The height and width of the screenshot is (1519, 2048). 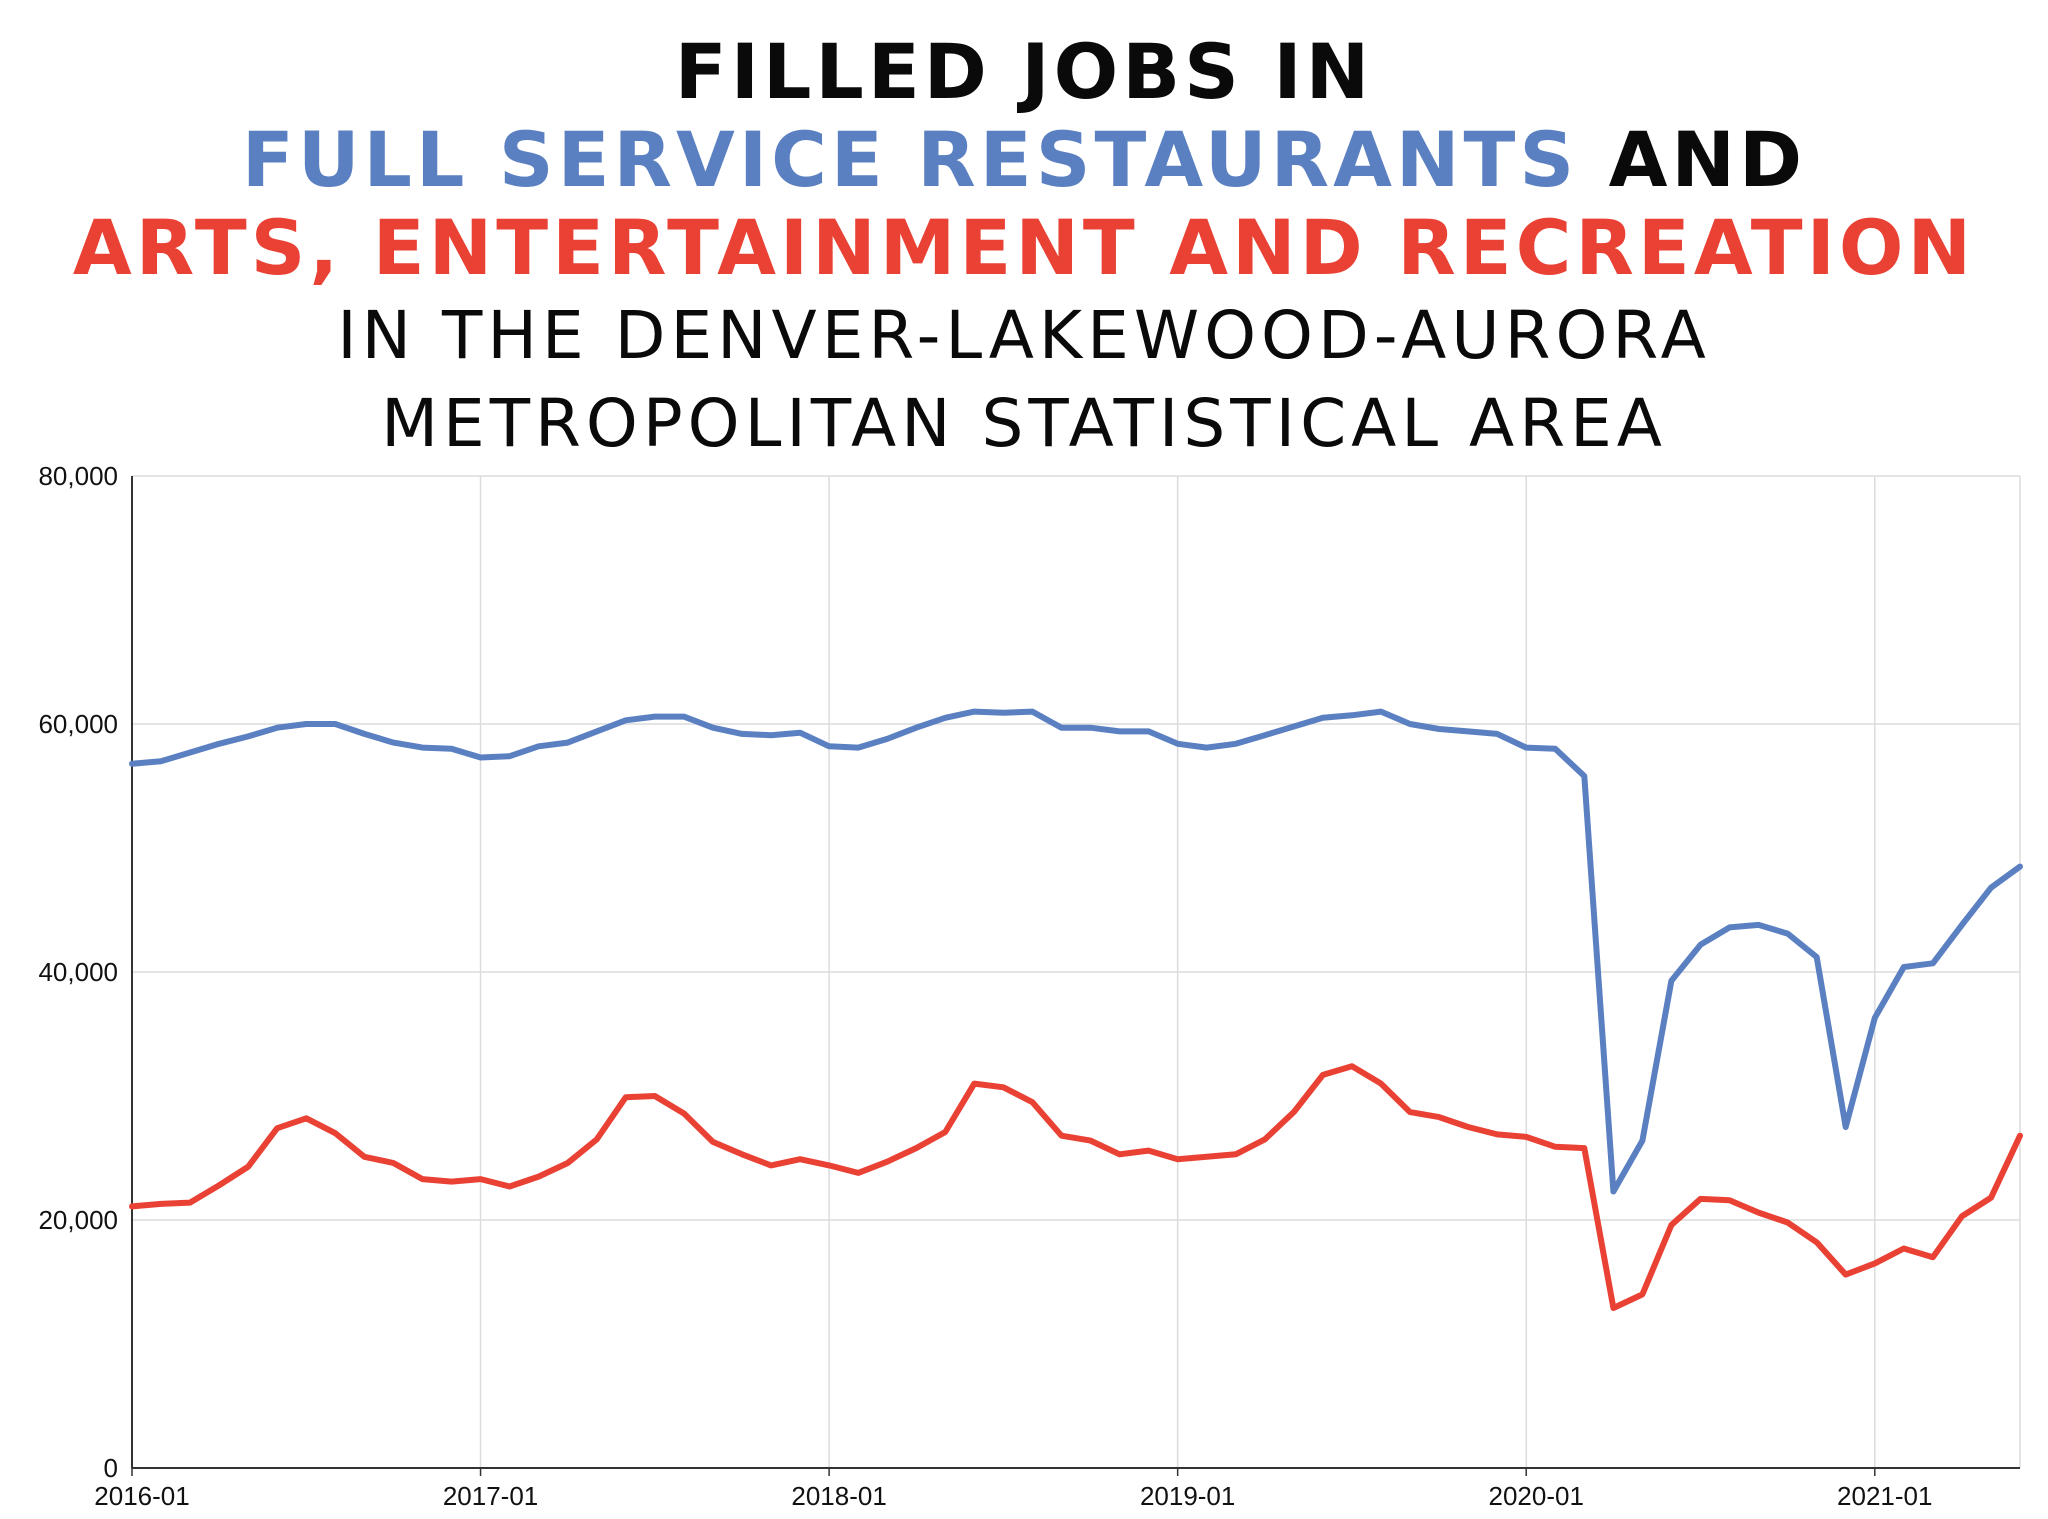 I want to click on title-series-2: ARTS, ENTERTAINMENT AND RECREATION, so click(x=1024, y=247).